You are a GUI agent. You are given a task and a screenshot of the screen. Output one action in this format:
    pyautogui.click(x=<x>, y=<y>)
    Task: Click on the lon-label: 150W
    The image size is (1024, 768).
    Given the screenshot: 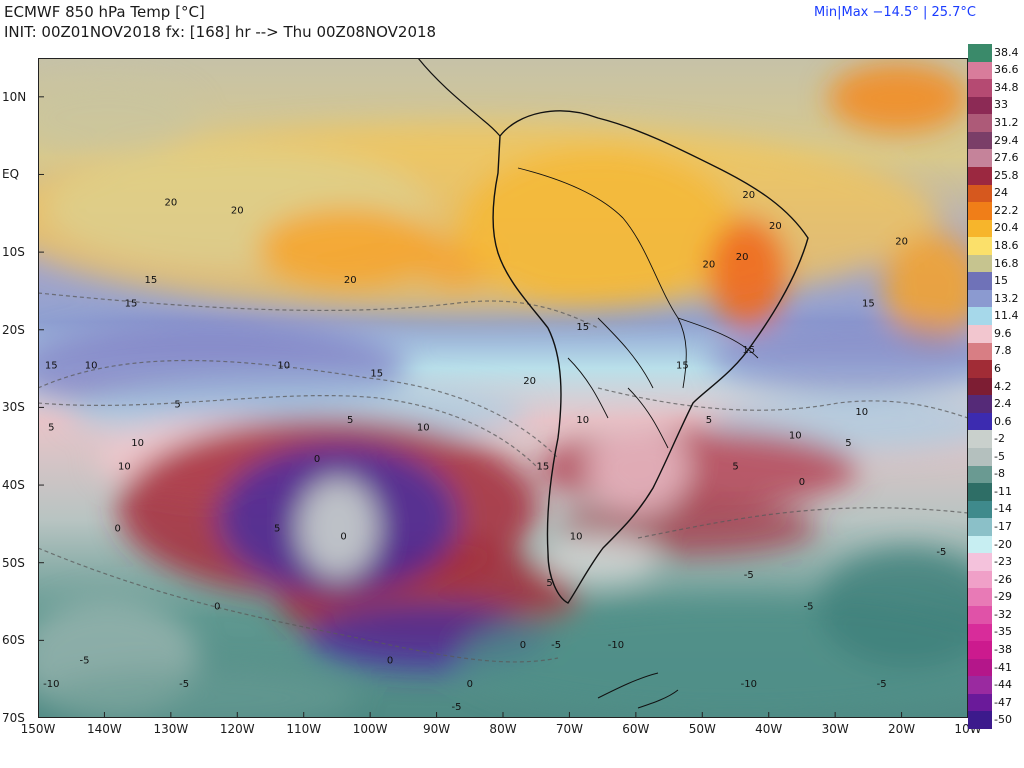 What is the action you would take?
    pyautogui.click(x=38, y=729)
    